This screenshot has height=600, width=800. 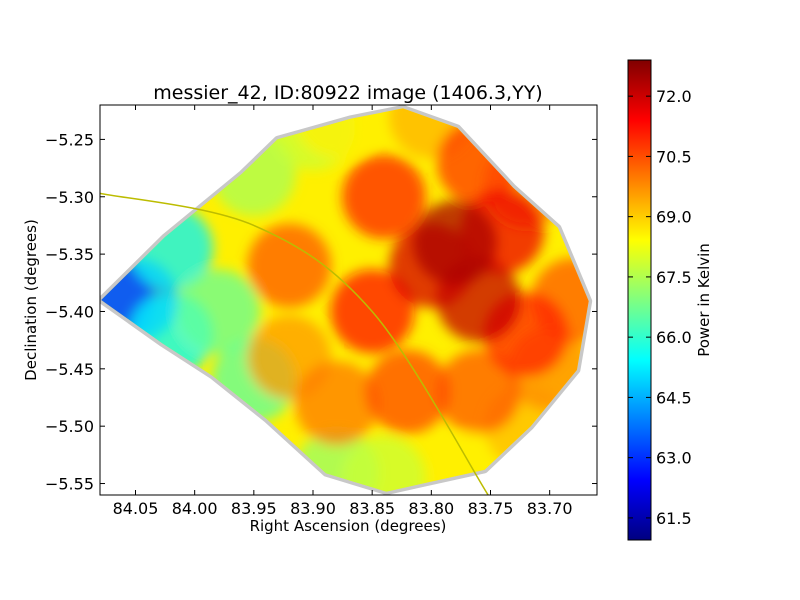 What do you see at coordinates (69, 197) in the screenshot?
I see `y-tick-label: −5.30` at bounding box center [69, 197].